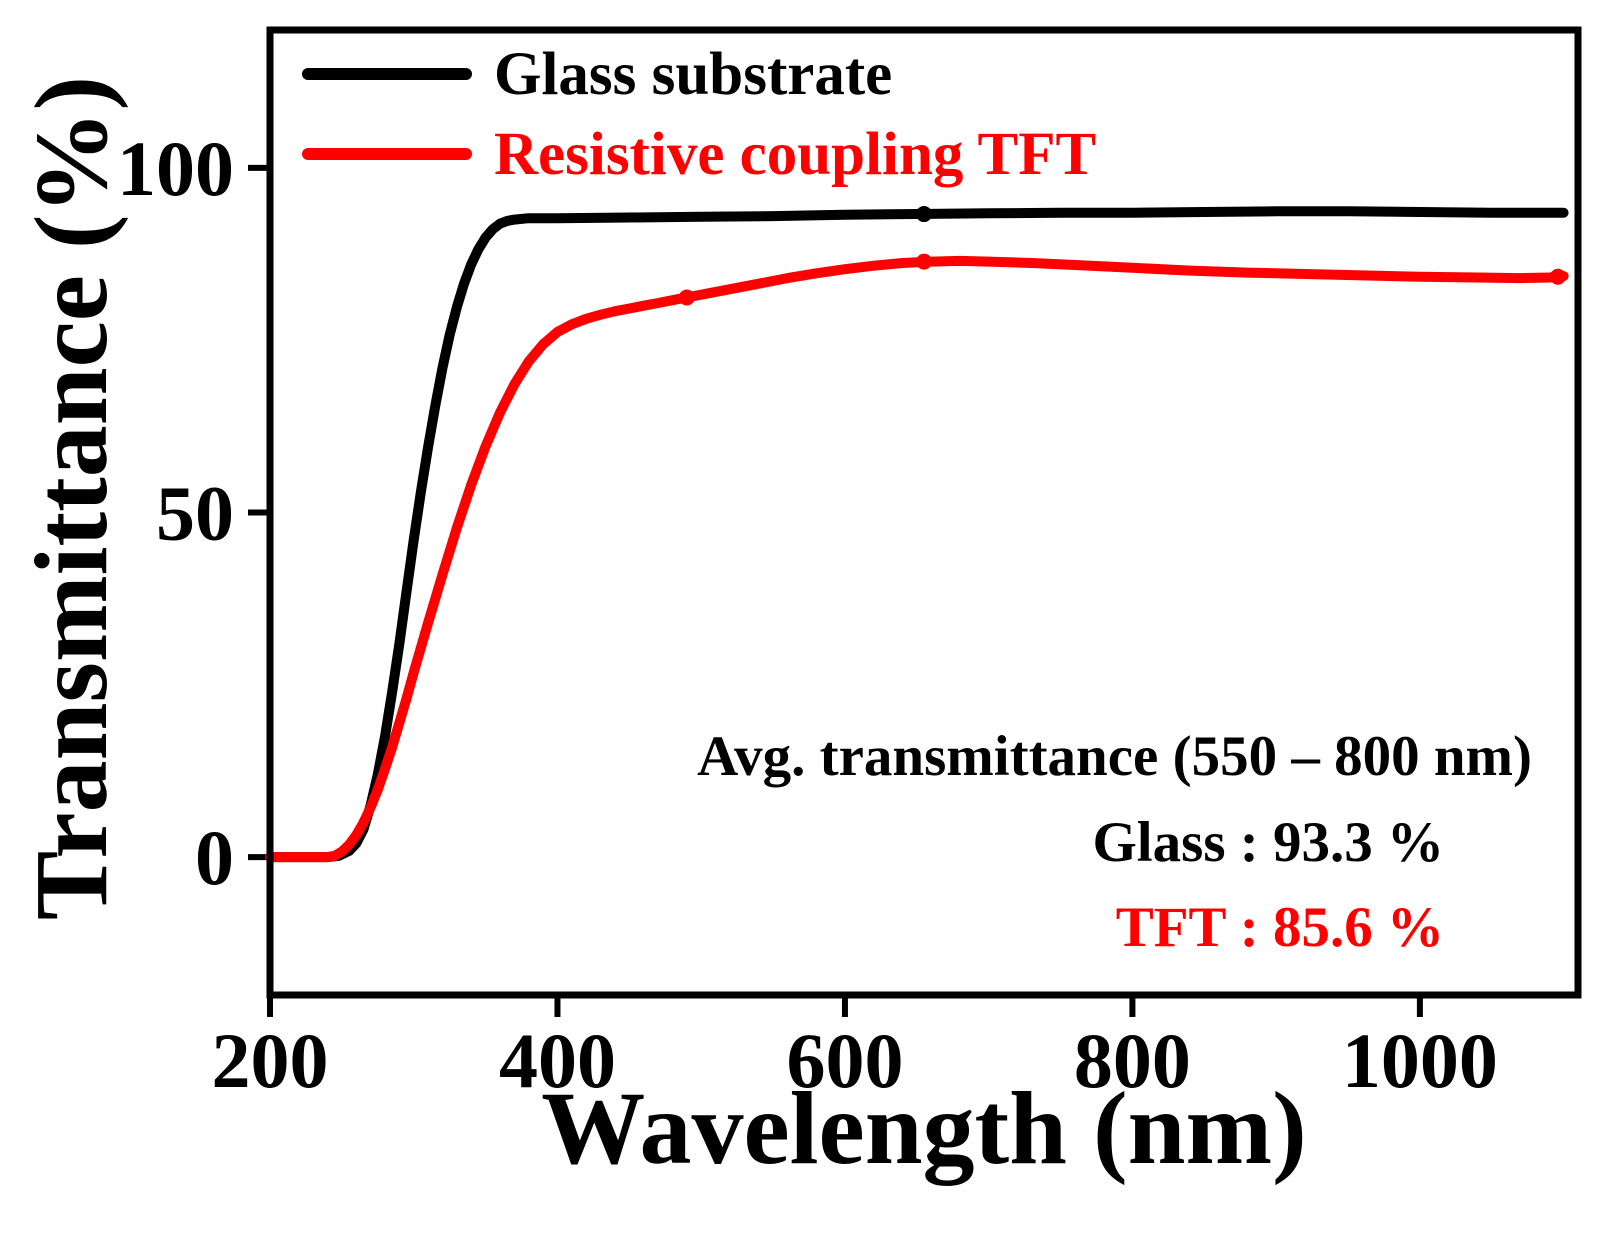 The width and height of the screenshot is (1610, 1238). Describe the element at coordinates (795, 154) in the screenshot. I see `legend-label-tft: Resistive coupling TFT` at that location.